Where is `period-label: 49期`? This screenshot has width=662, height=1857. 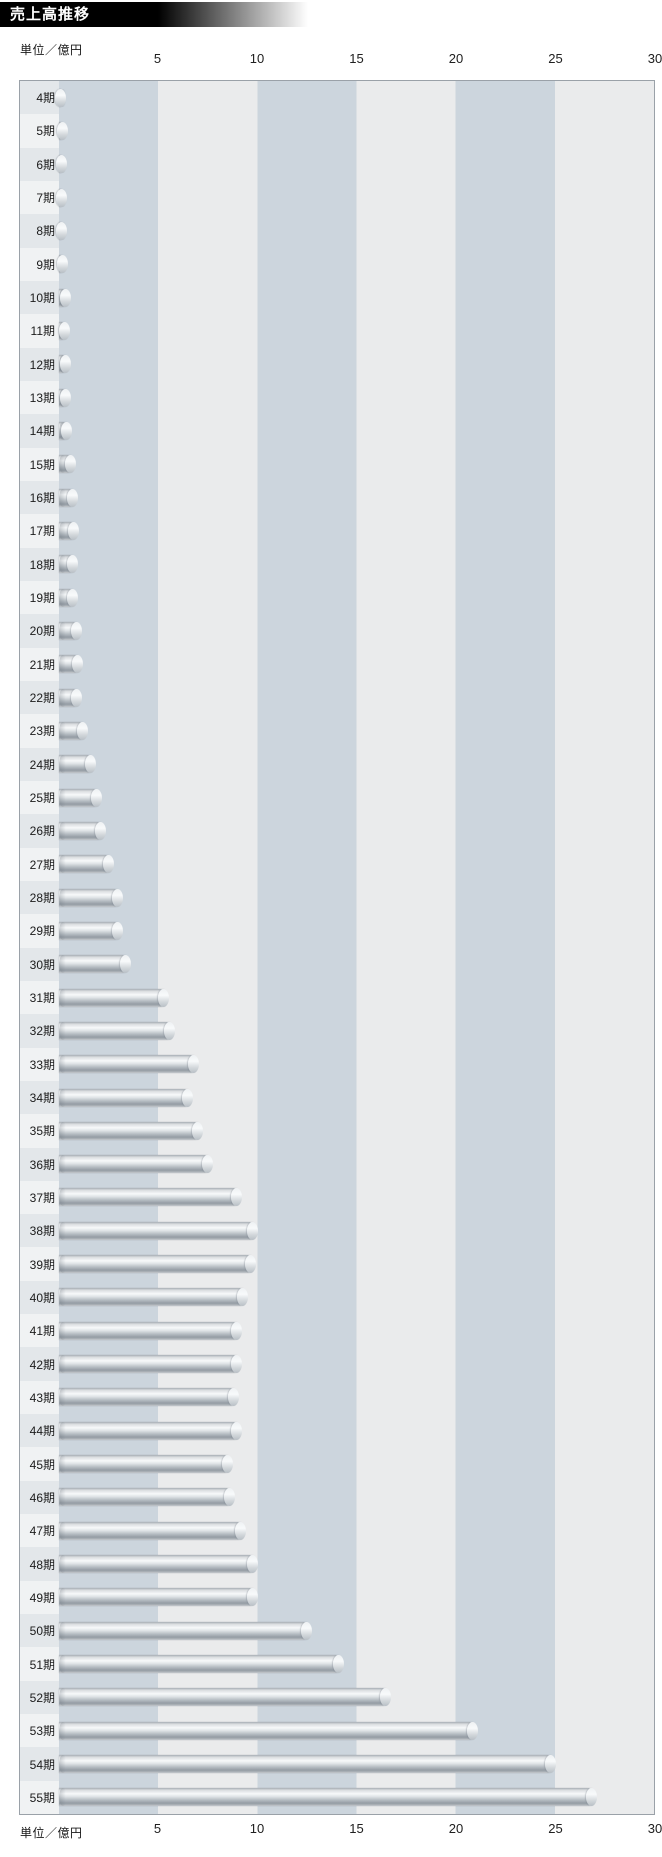
period-label: 49期 is located at coordinates (39, 1597).